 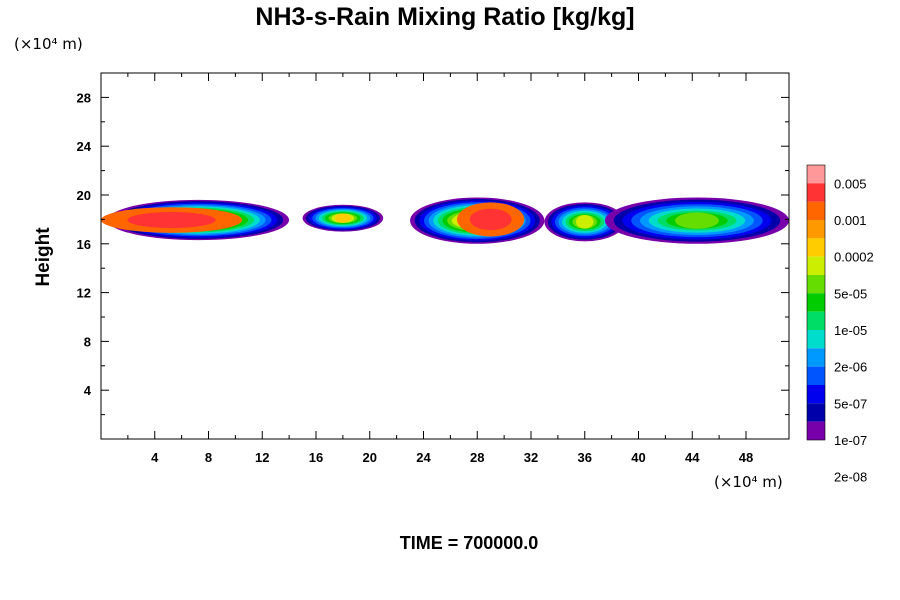 I want to click on colorbar-label: 5e-07, so click(x=850, y=403).